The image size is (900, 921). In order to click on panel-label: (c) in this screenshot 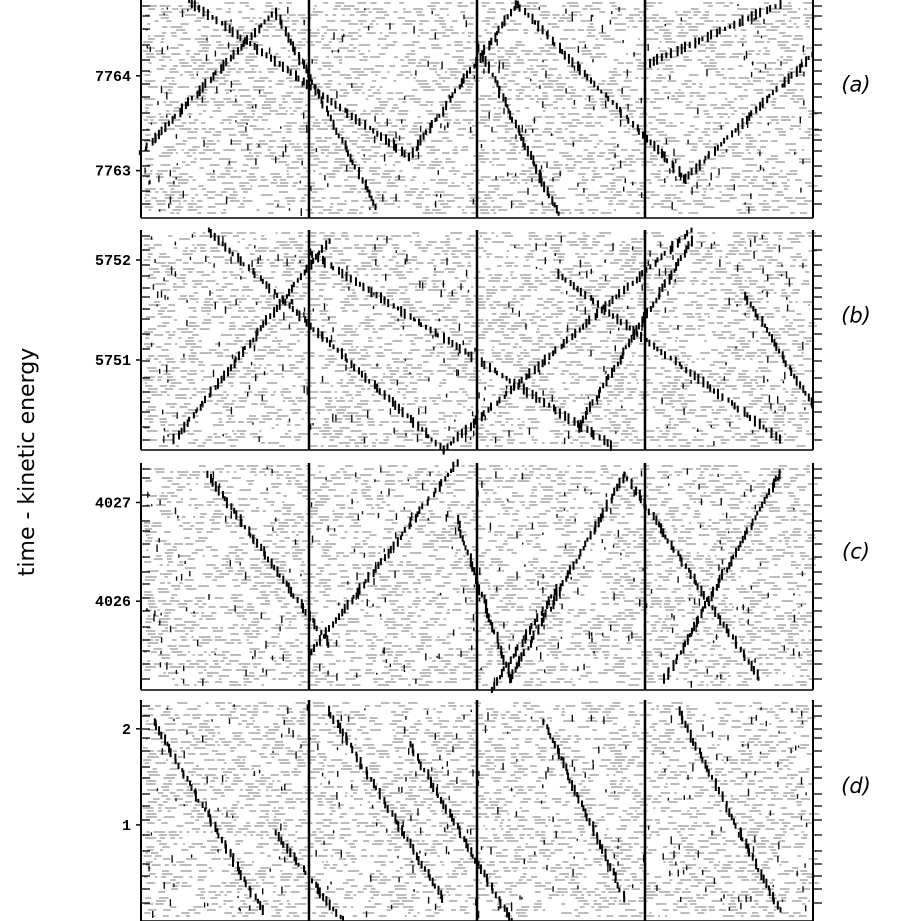, I will do `click(856, 551)`.